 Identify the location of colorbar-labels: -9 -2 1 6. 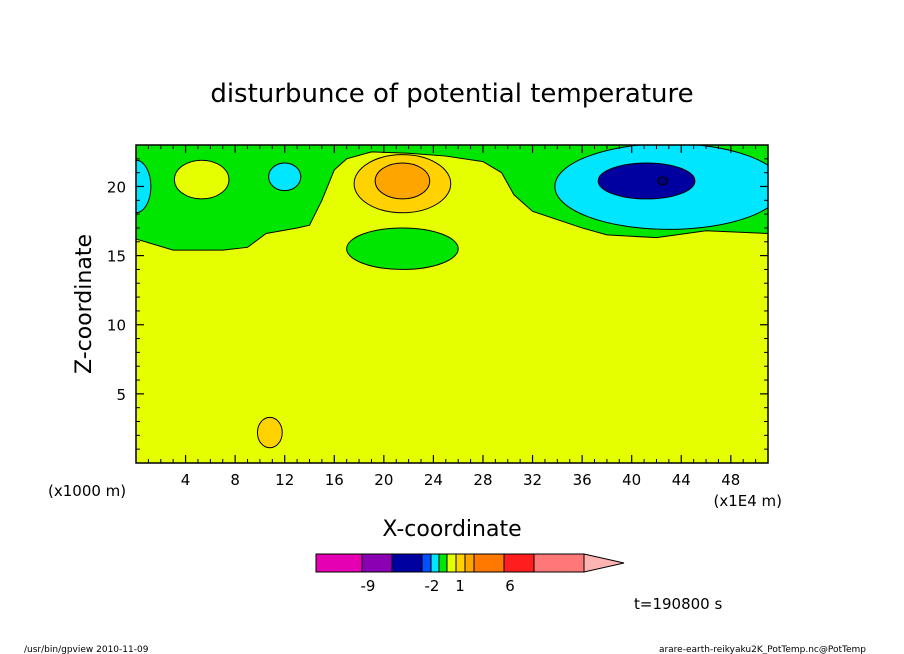
(438, 586).